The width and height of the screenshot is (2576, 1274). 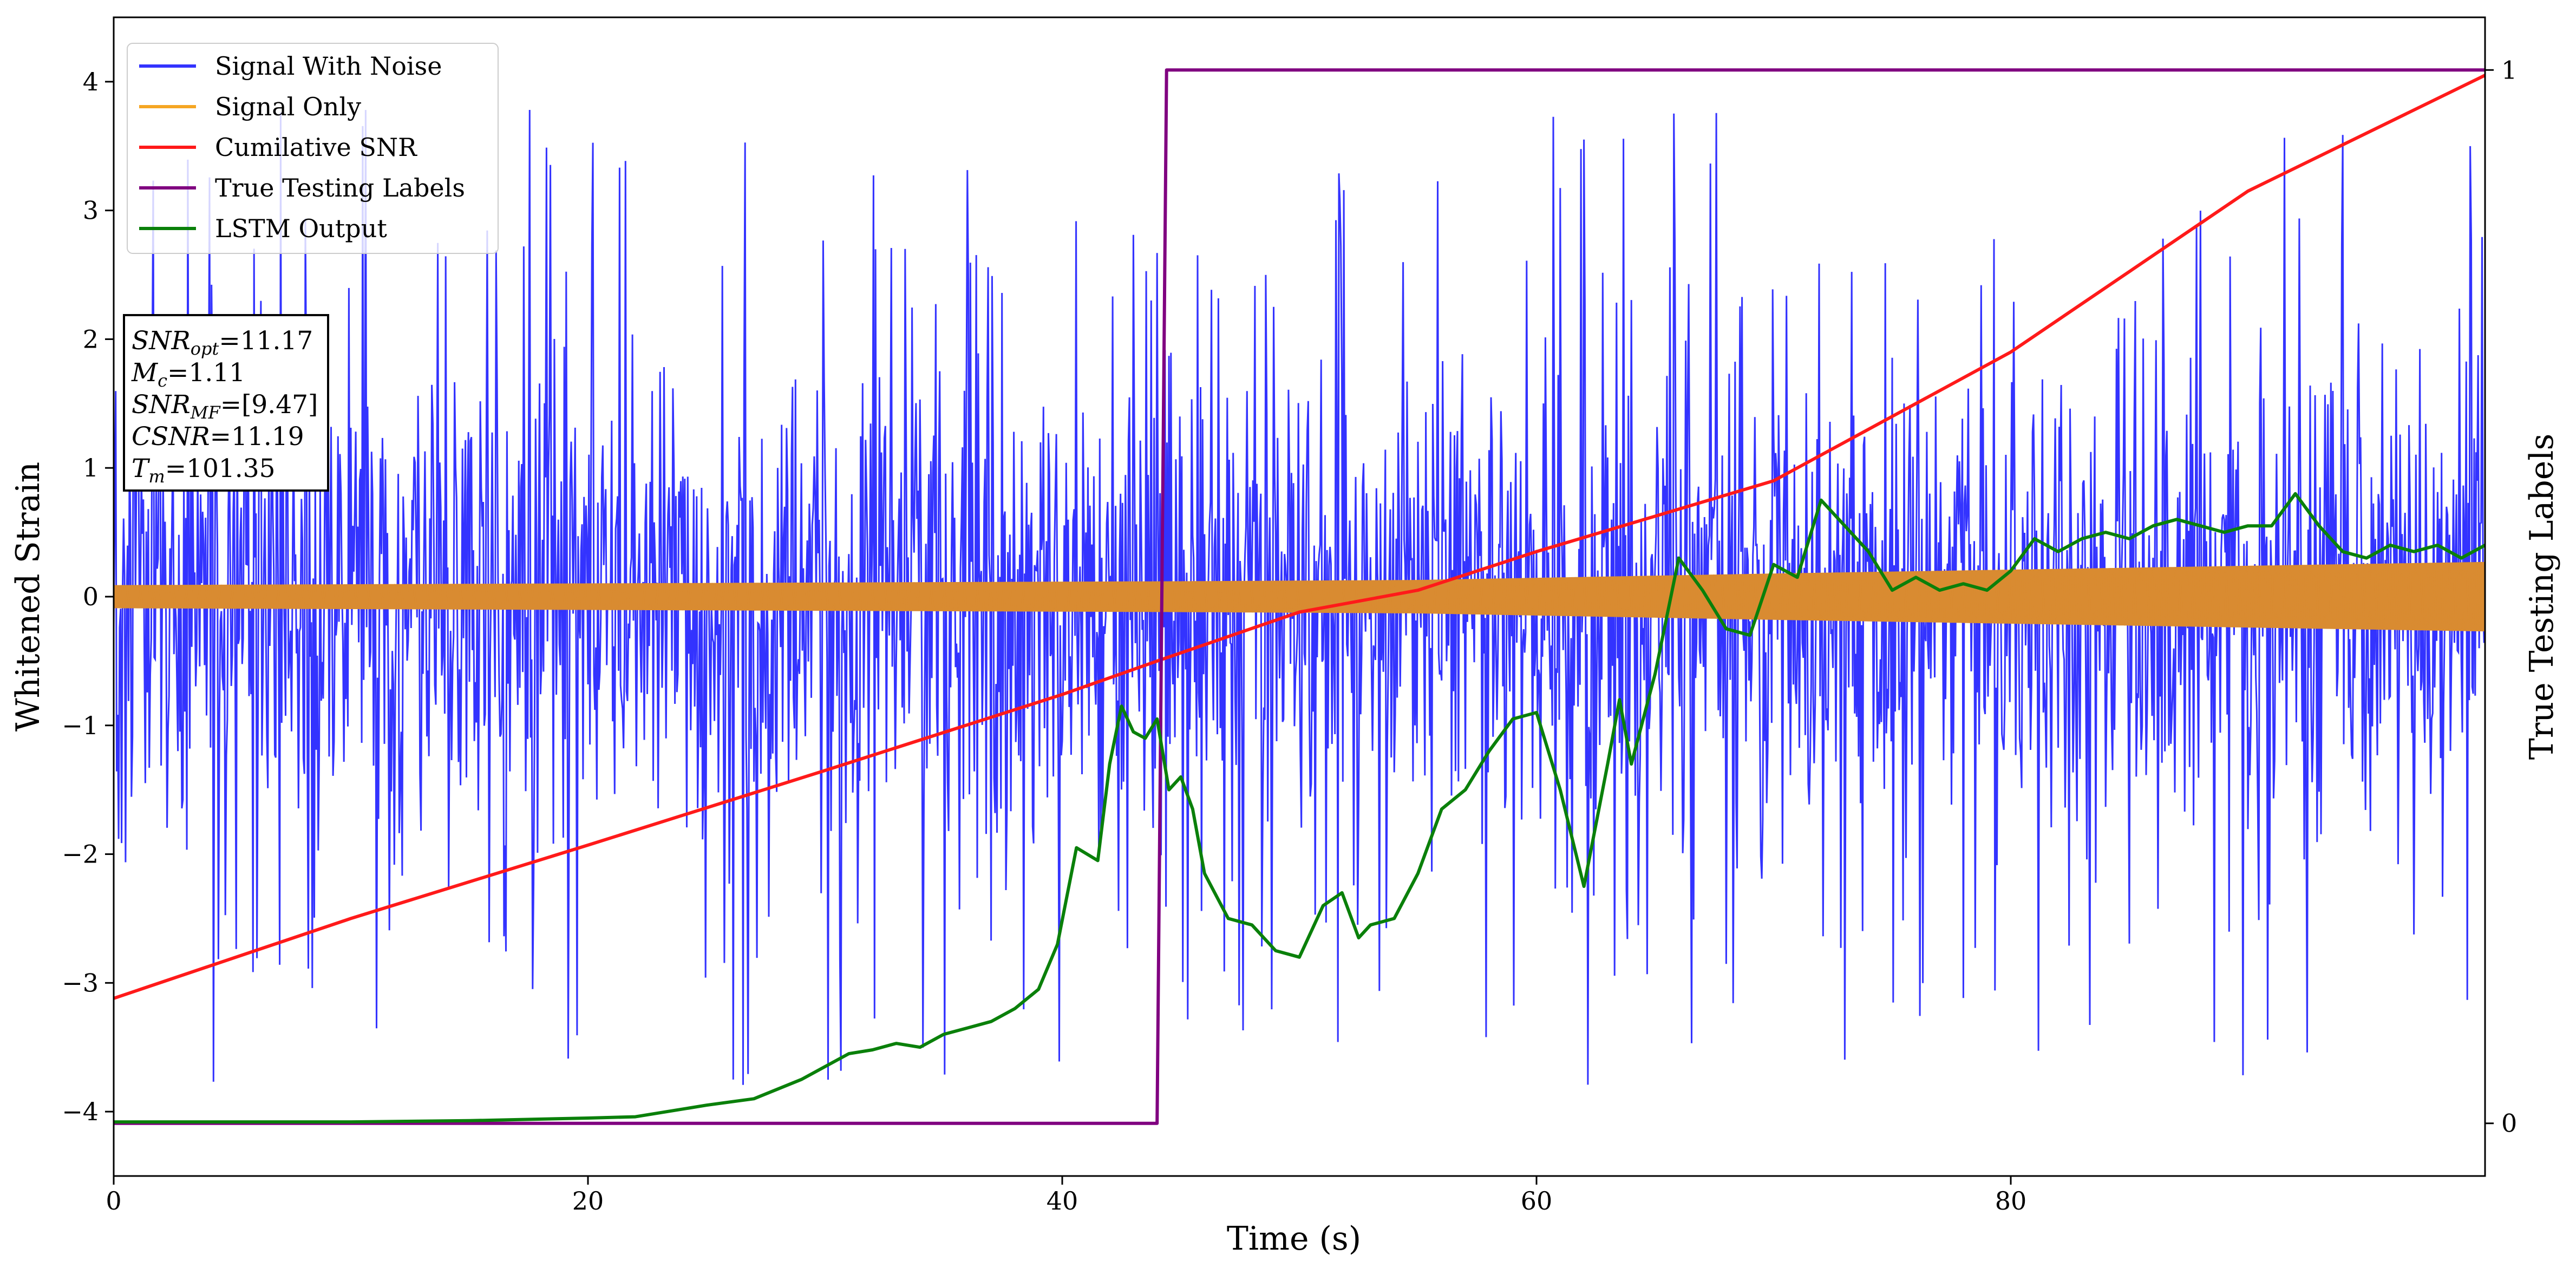 What do you see at coordinates (80, 982) in the screenshot?
I see `y-tick-label: −3` at bounding box center [80, 982].